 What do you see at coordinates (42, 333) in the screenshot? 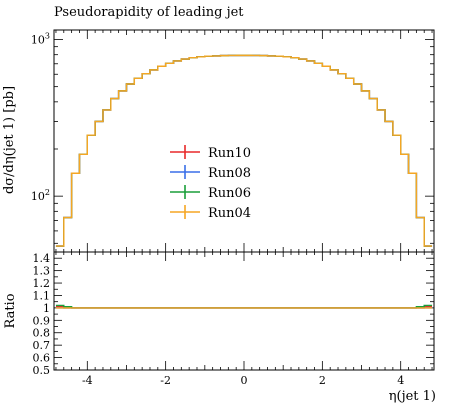
I see `ratio-y-tick-label: 0.8` at bounding box center [42, 333].